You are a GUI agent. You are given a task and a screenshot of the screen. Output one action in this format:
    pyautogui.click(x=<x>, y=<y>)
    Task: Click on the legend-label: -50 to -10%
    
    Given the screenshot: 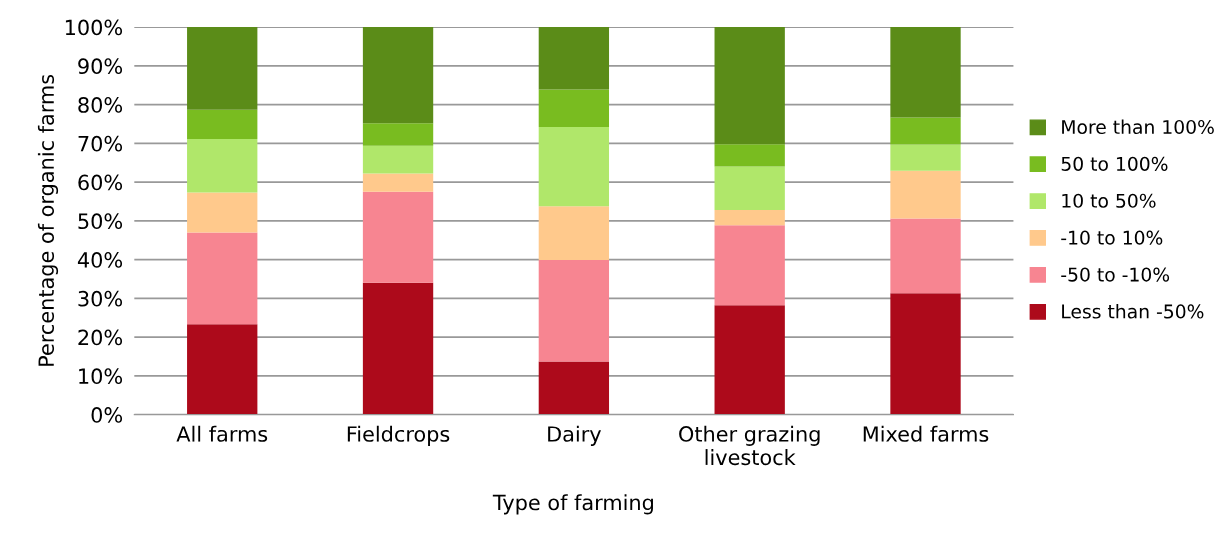 What is the action you would take?
    pyautogui.click(x=1115, y=274)
    